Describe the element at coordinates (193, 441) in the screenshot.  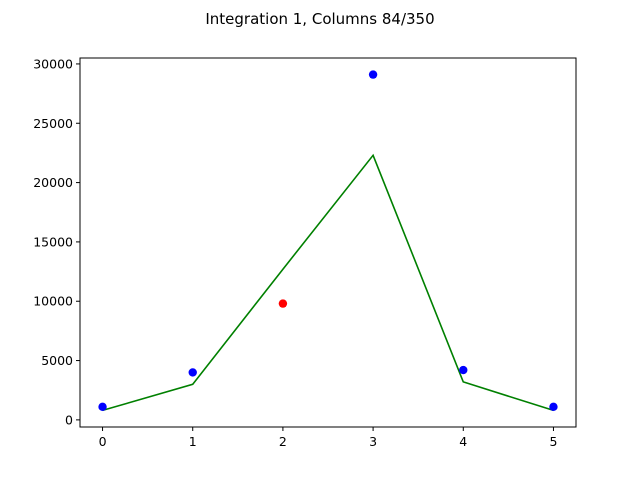
I see `x-tick-label: 1` at that location.